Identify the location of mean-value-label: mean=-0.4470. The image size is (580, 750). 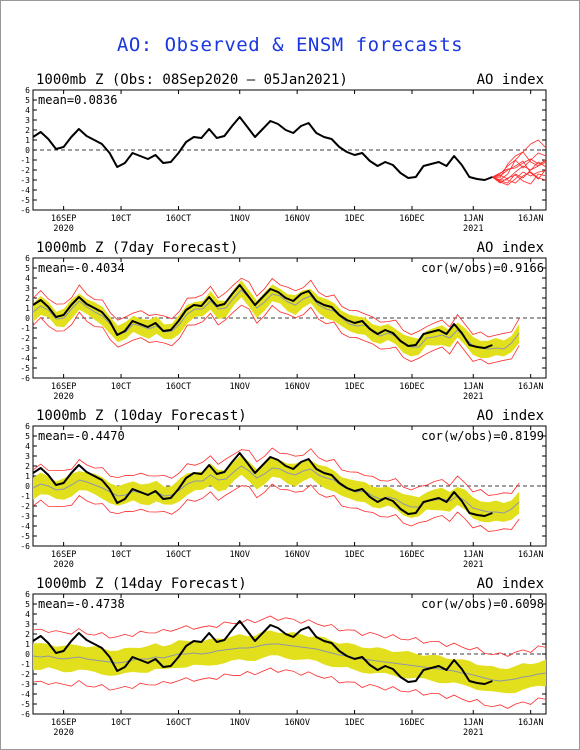
(81, 436).